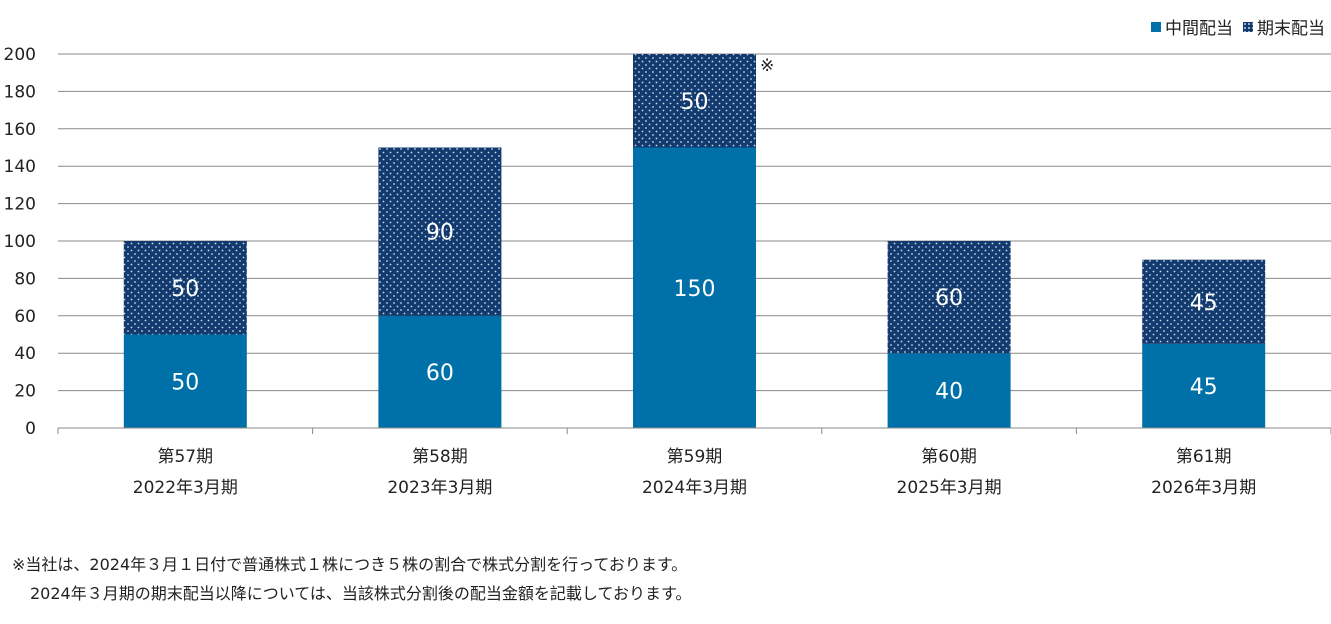  Describe the element at coordinates (20, 205) in the screenshot. I see `y-tick-label: 120` at that location.